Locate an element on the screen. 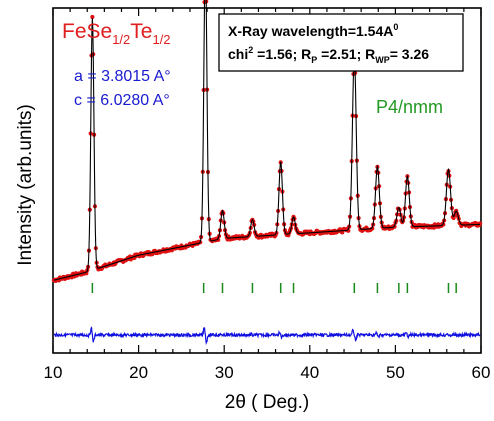 This screenshot has width=494, height=421. space-group-label: P4/nmm is located at coordinates (409, 107).